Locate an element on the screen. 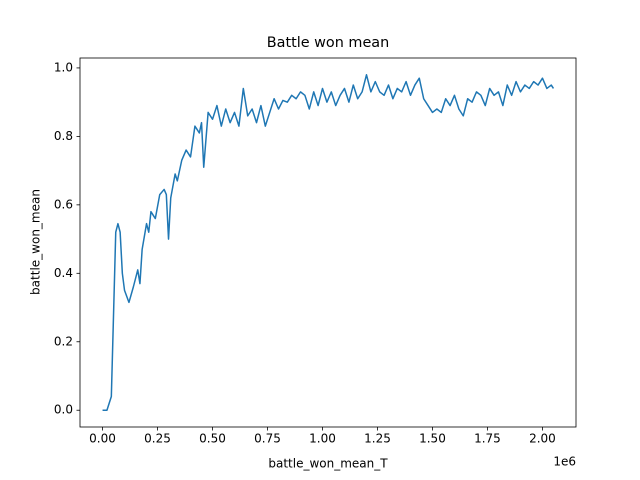  y-tick-label: 0.2 is located at coordinates (63, 341).